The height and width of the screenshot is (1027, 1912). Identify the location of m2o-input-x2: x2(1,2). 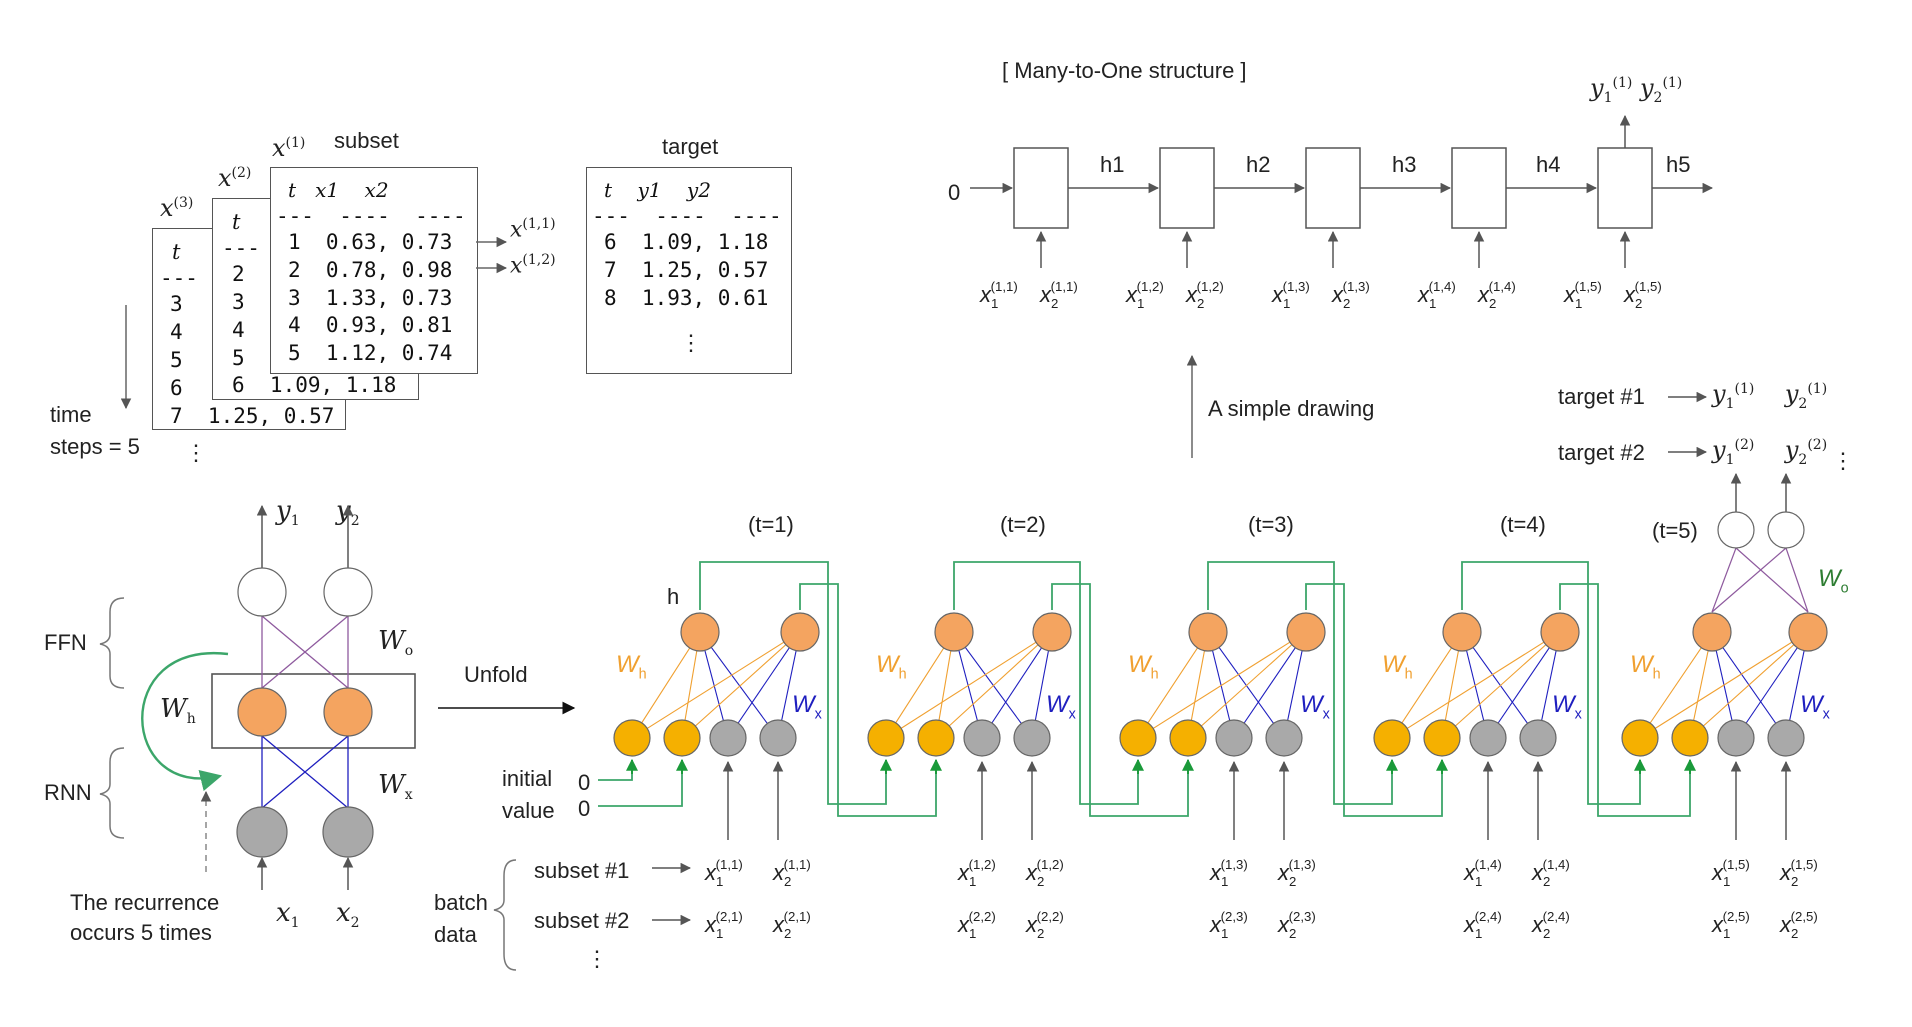
(1204, 295).